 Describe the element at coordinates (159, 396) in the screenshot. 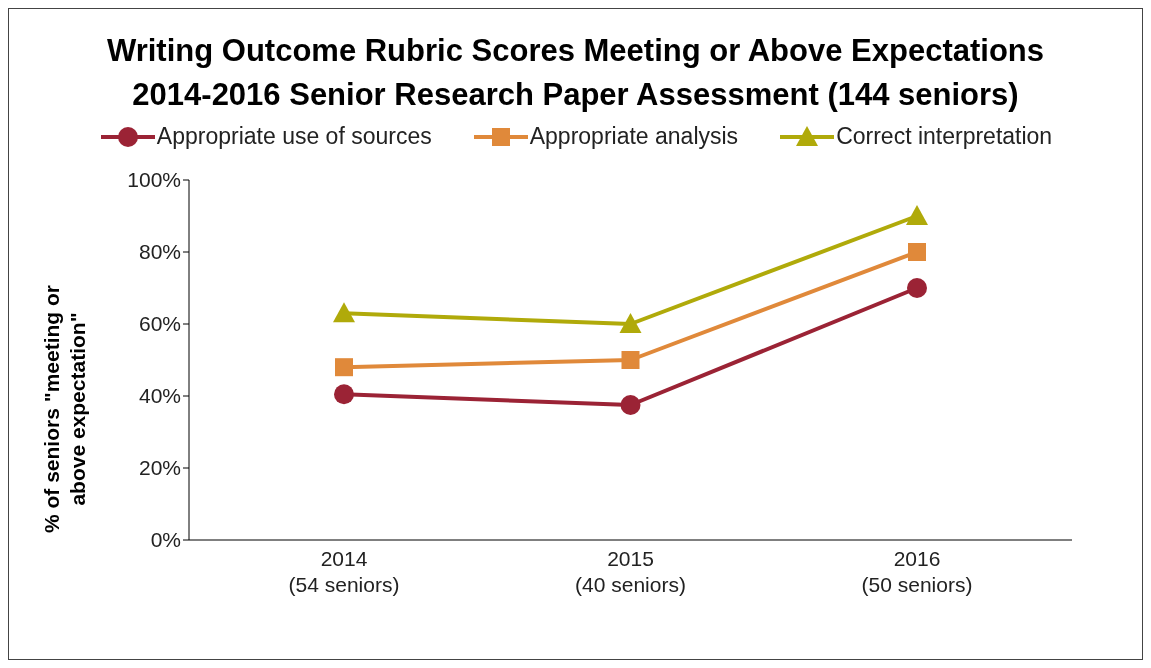

I see `y-tick-label: 40%` at that location.